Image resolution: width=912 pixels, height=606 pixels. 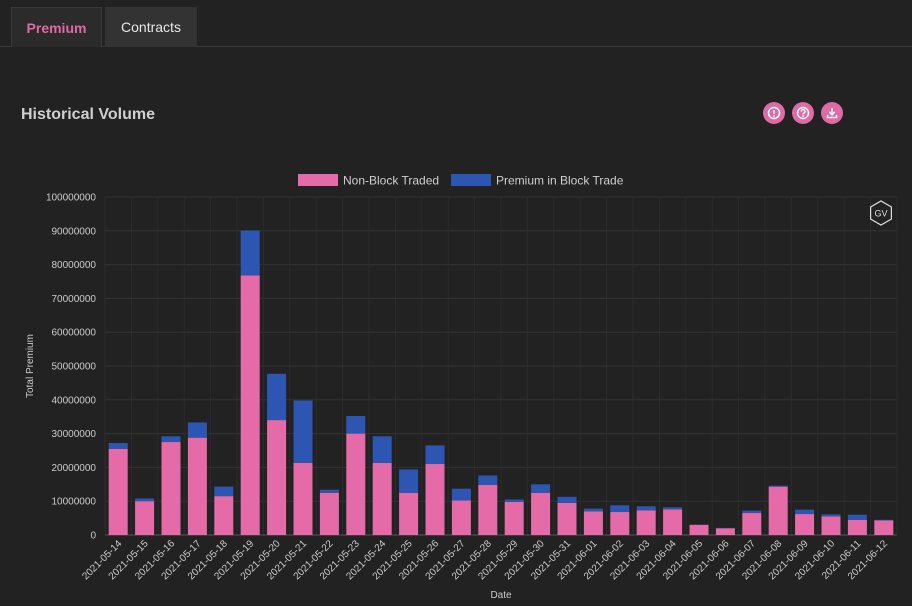 I want to click on info-icon, so click(x=774, y=113).